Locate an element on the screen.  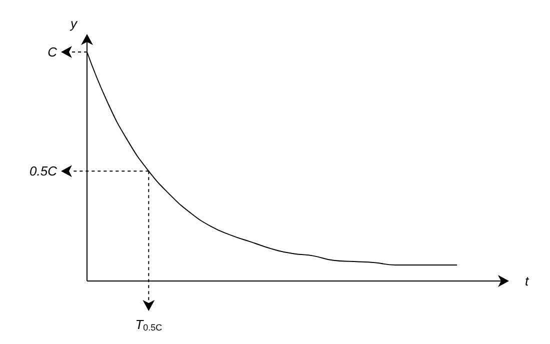
y-axis-title: y is located at coordinates (74, 23).